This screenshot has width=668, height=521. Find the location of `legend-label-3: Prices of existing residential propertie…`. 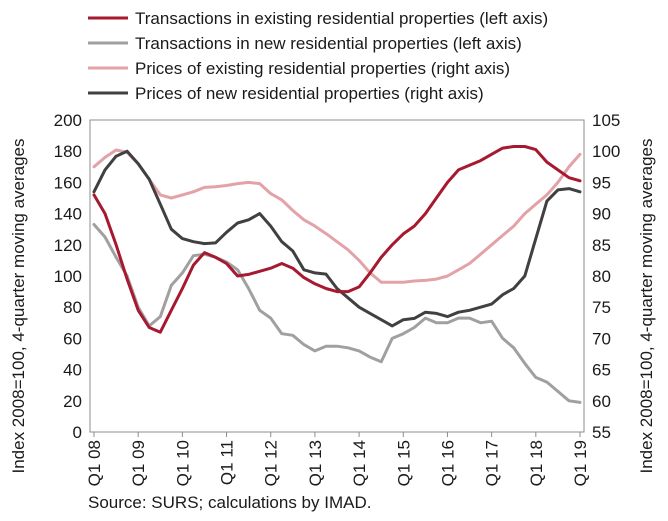

legend-label-3: Prices of existing residential propertie… is located at coordinates (322, 68).